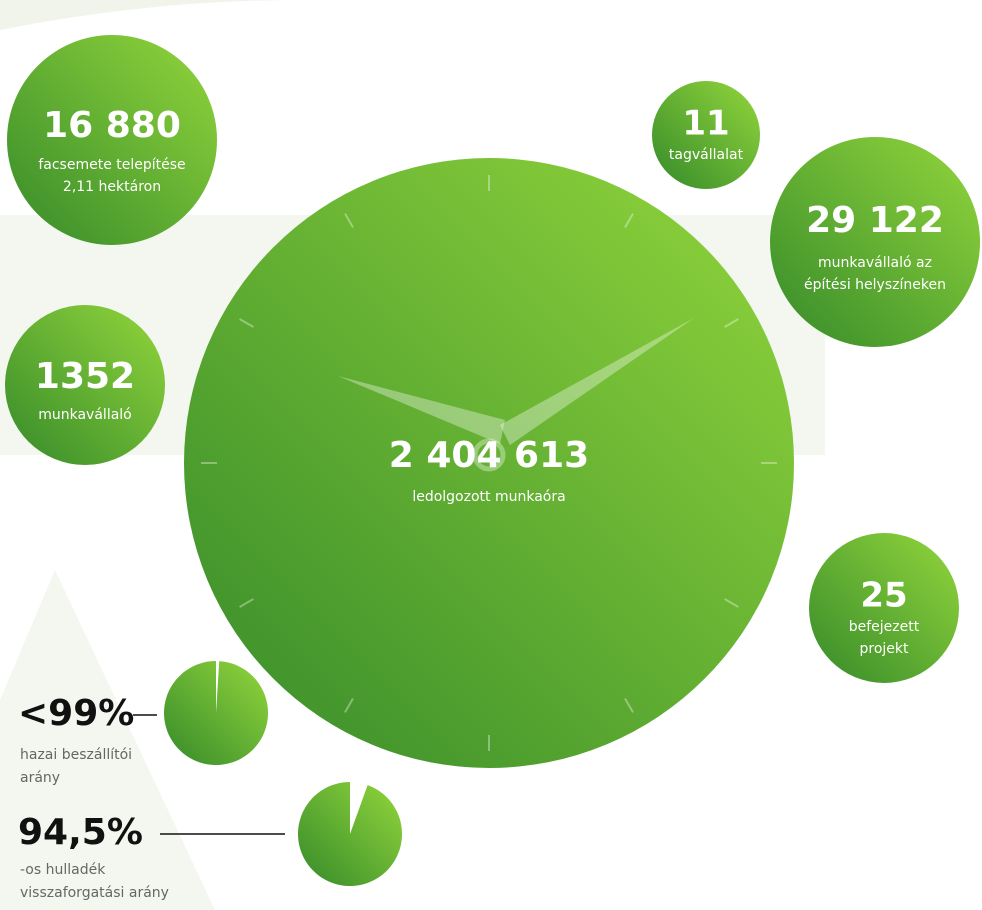  What do you see at coordinates (112, 125) in the screenshot?
I see `stat-value: 16 880` at bounding box center [112, 125].